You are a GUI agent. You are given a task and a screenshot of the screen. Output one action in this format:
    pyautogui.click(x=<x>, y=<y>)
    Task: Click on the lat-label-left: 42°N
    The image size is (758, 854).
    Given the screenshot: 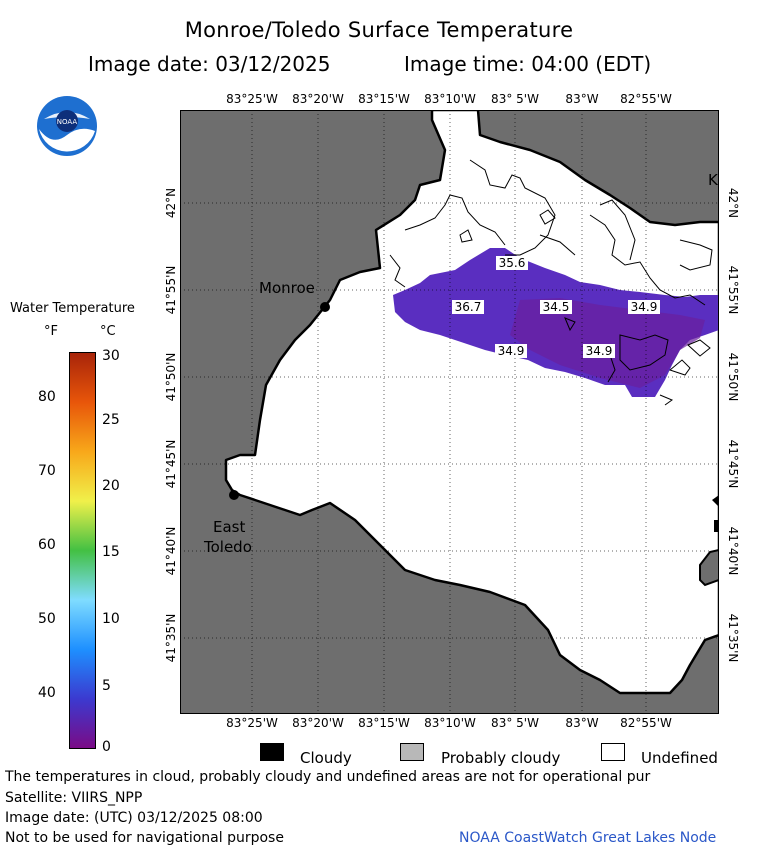 What is the action you would take?
    pyautogui.click(x=171, y=203)
    